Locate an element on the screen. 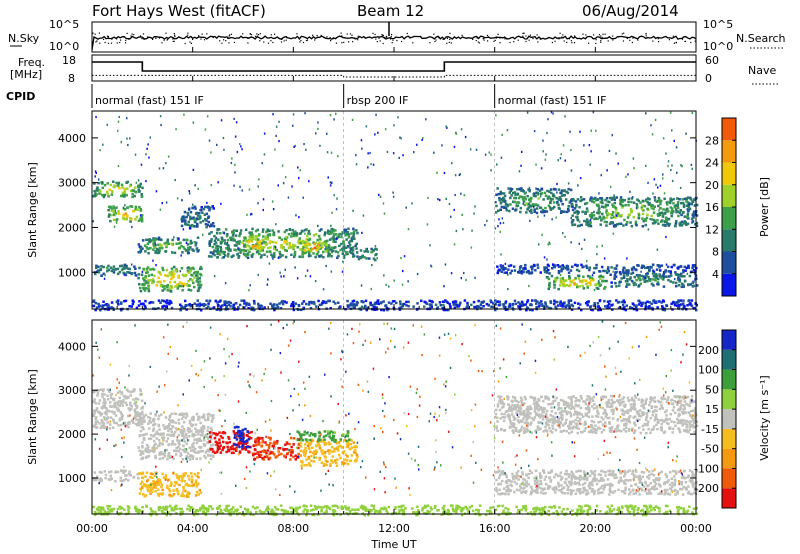 This screenshot has width=800, height=554. nsearch-series is located at coordinates (394, 38).